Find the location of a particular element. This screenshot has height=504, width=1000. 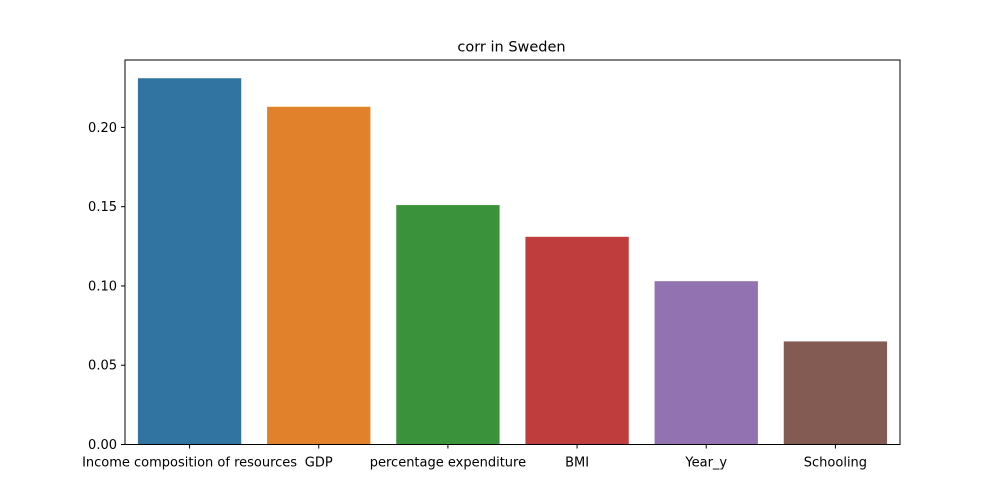

y-tick-label: 0.15 is located at coordinates (102, 207).